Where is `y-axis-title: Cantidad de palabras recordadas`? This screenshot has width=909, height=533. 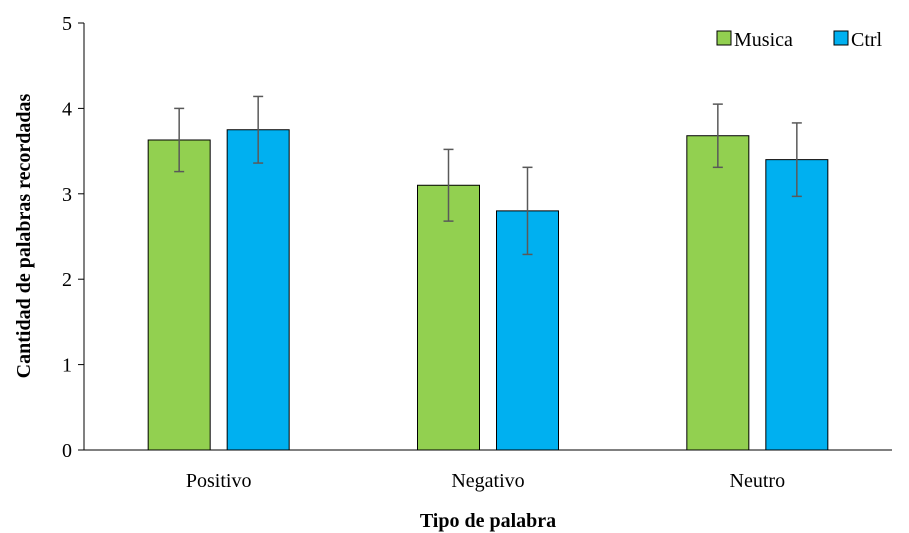 y-axis-title: Cantidad de palabras recordadas is located at coordinates (24, 235).